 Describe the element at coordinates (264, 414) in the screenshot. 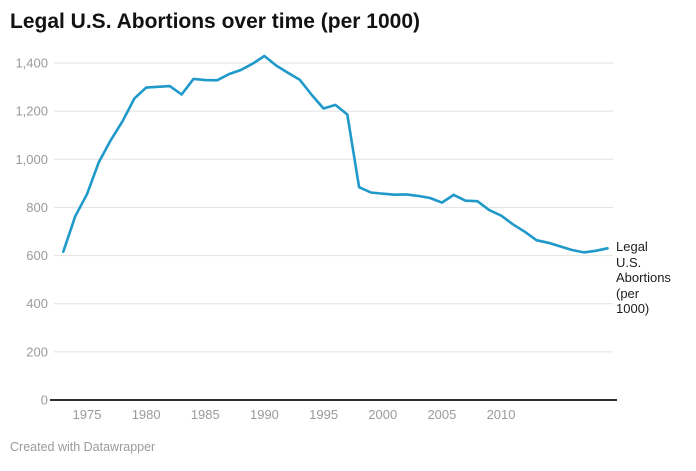

I see `x-axis-tick-label: 1990` at that location.